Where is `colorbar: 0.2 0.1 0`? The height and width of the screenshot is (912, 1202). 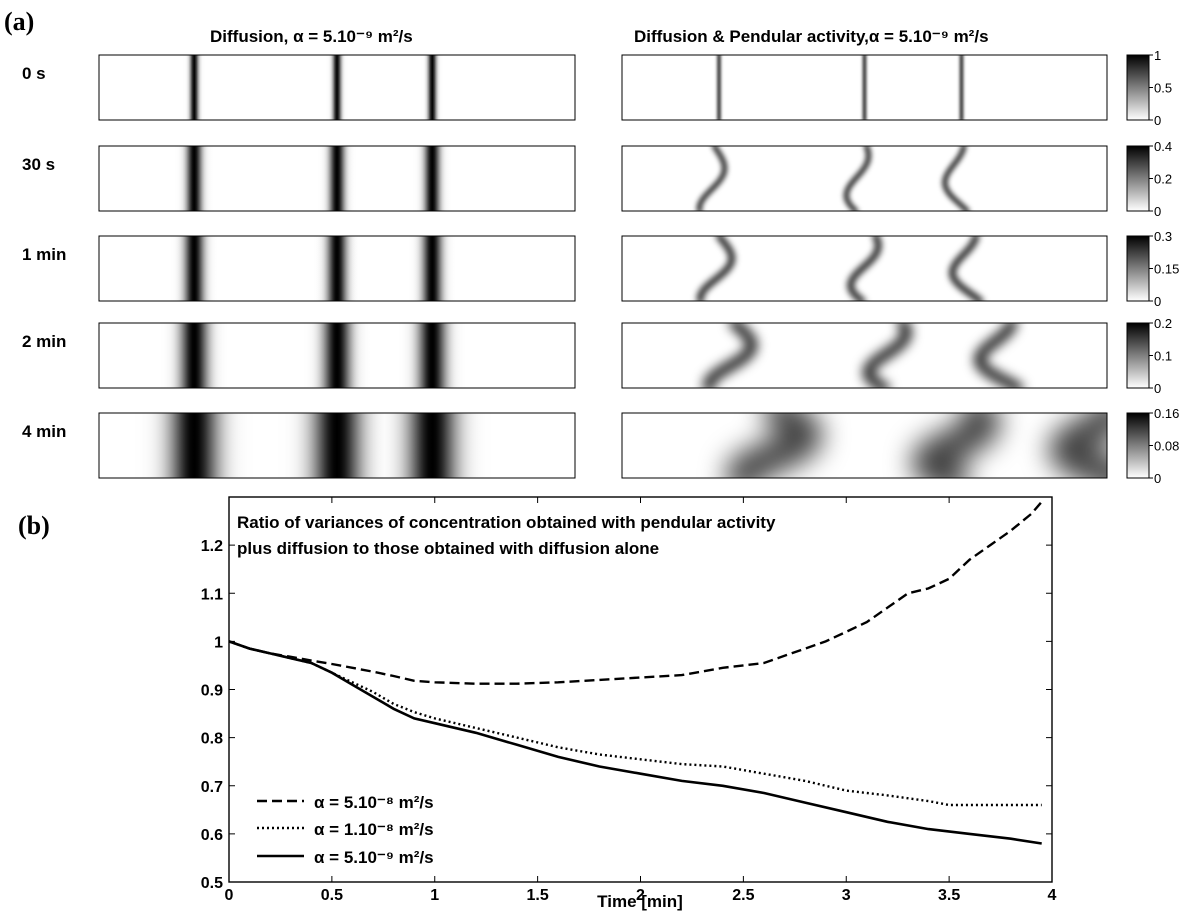 colorbar: 0.2 0.1 0 is located at coordinates (1149, 356).